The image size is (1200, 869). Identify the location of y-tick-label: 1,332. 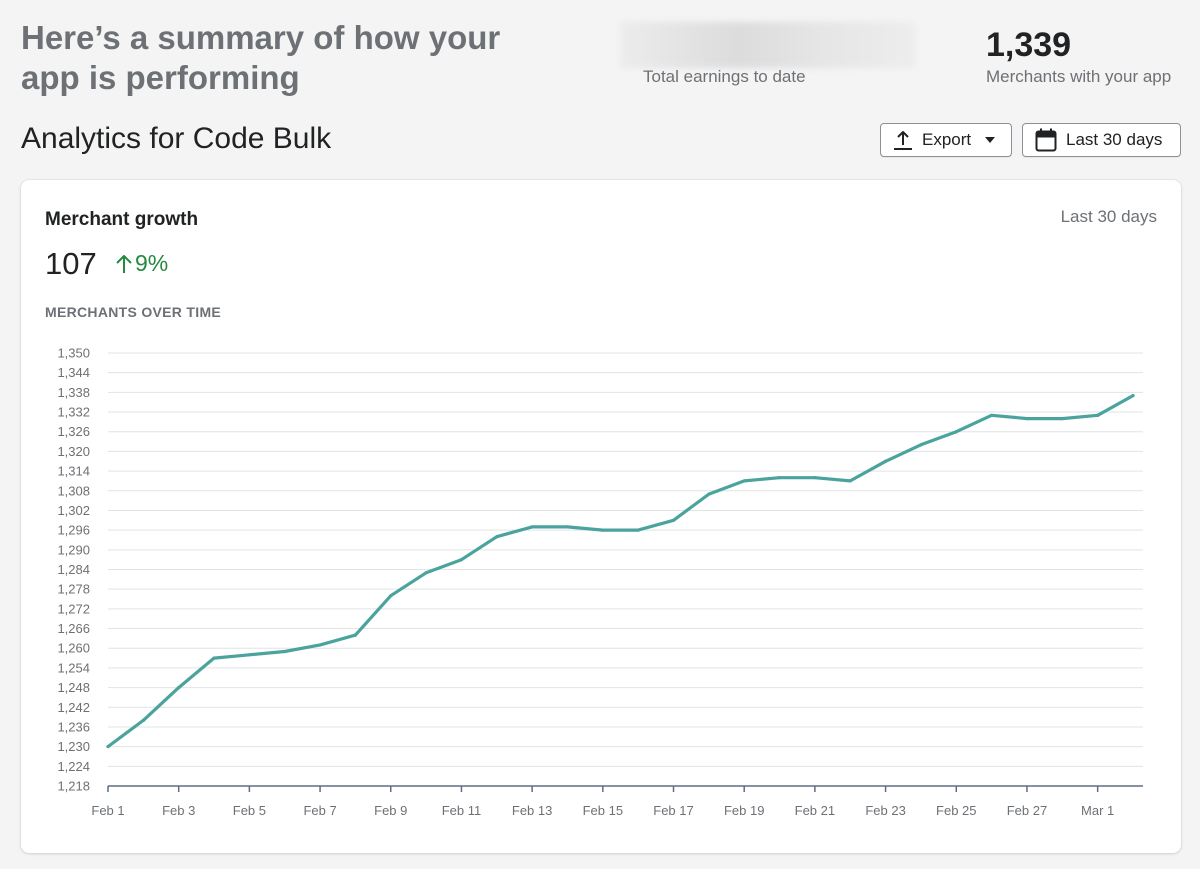
(73, 412).